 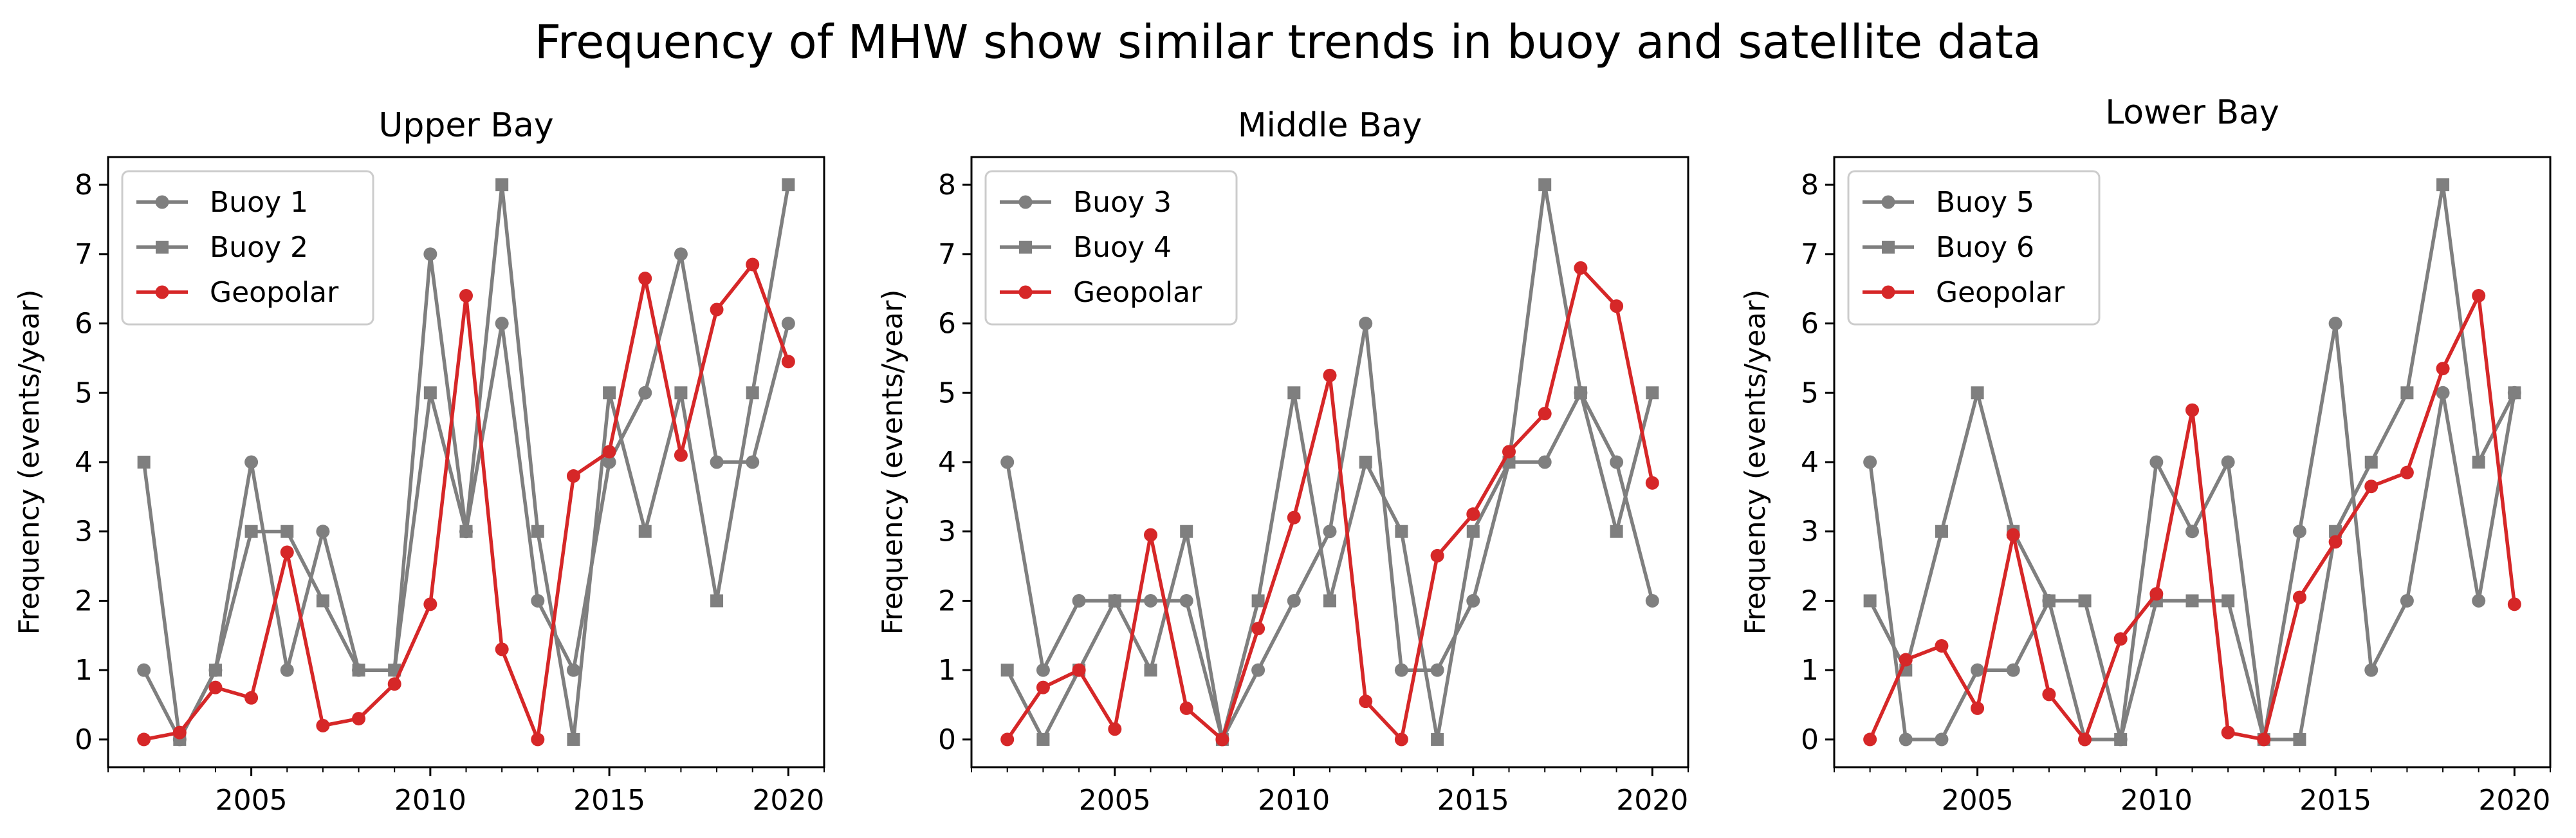 What do you see at coordinates (2335, 800) in the screenshot?
I see `chart-3-xtick-label: 2015` at bounding box center [2335, 800].